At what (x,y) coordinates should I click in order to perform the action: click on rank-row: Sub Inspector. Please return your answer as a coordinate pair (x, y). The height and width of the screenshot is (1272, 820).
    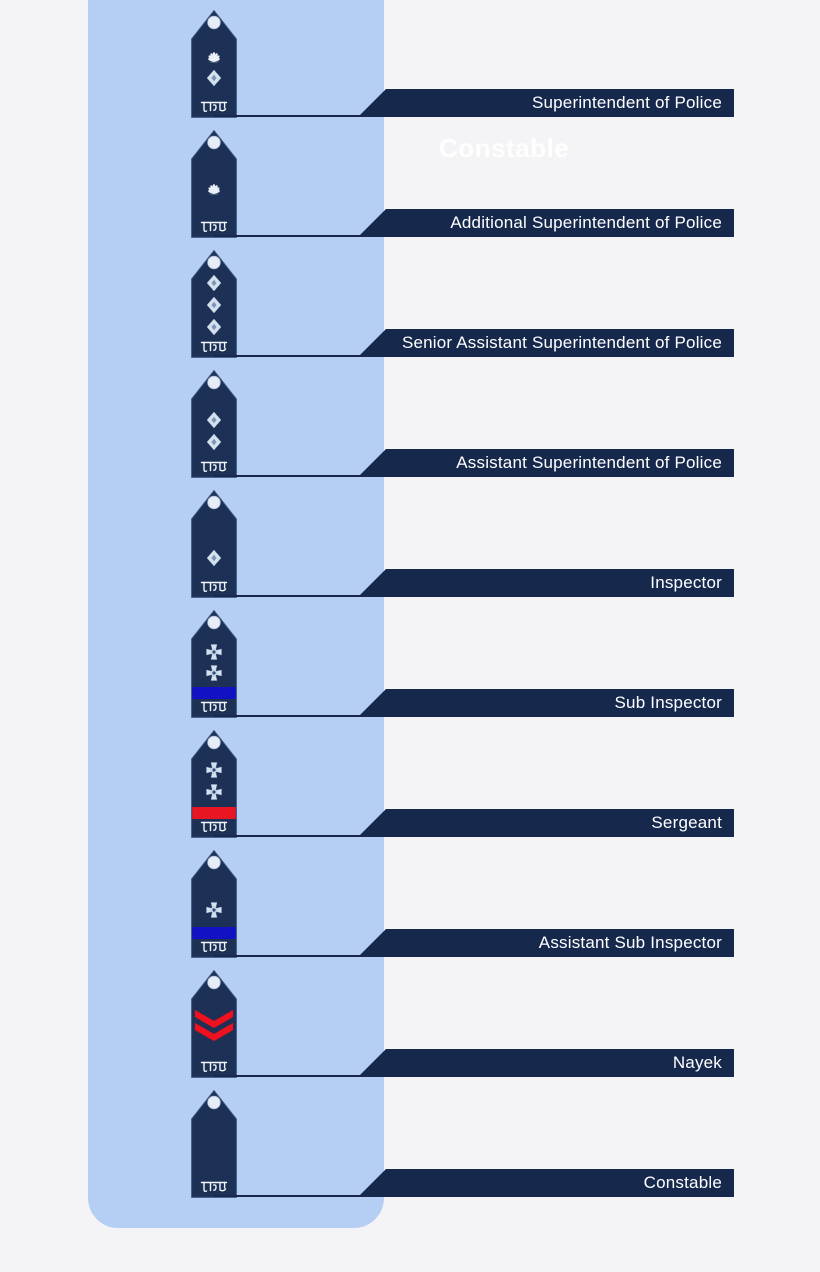
    Looking at the image, I should click on (410, 660).